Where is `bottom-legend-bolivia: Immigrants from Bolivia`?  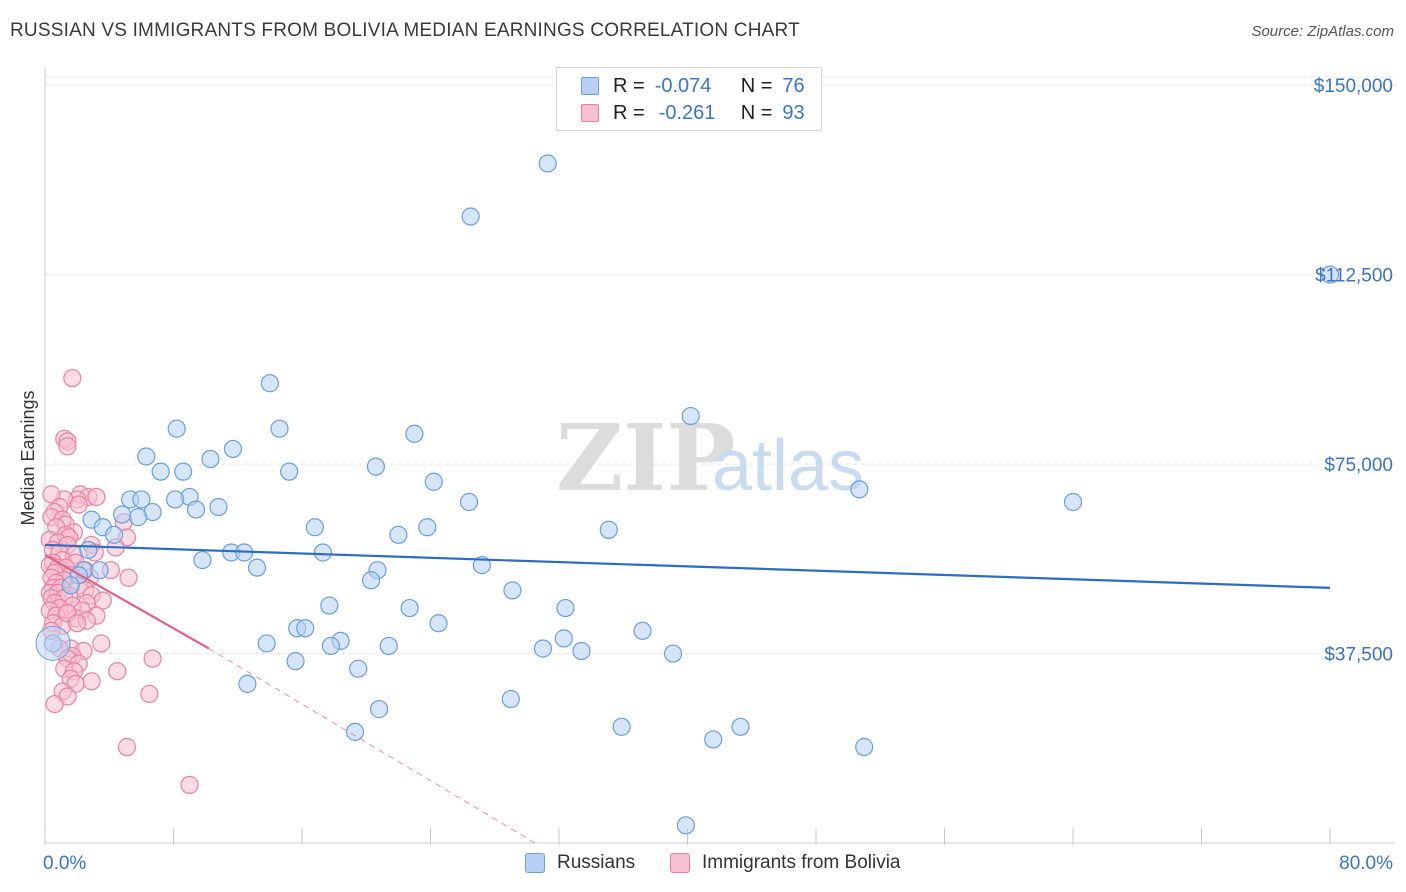
bottom-legend-bolivia: Immigrants from Bolivia is located at coordinates (785, 863).